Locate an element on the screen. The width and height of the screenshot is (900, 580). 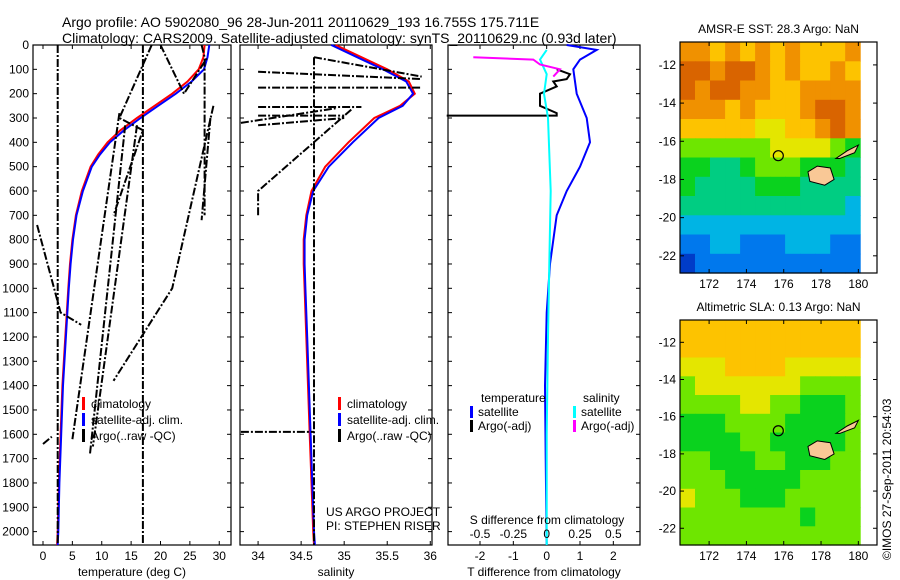
x-tick-label: 20 is located at coordinates (161, 556).